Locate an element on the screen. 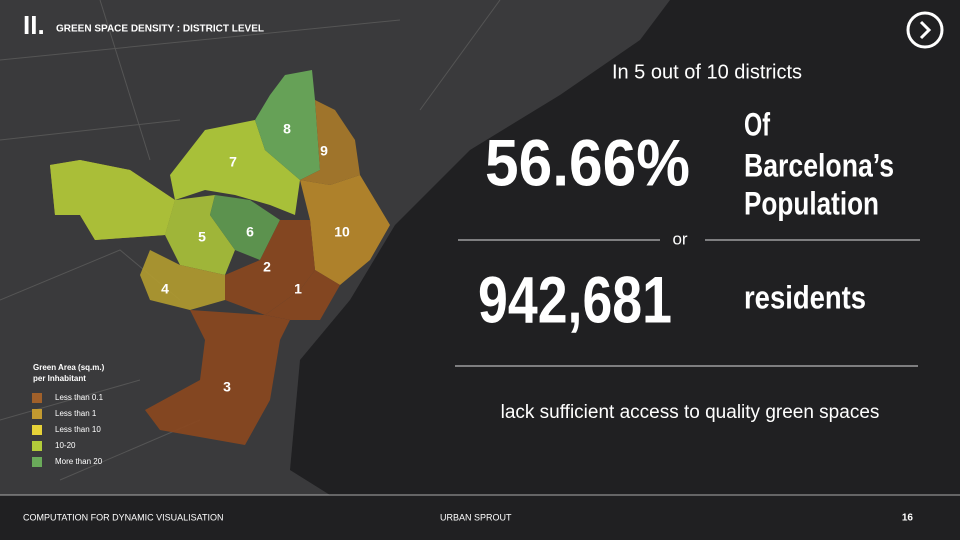 The image size is (960, 540). stat-label: Population is located at coordinates (811, 203).